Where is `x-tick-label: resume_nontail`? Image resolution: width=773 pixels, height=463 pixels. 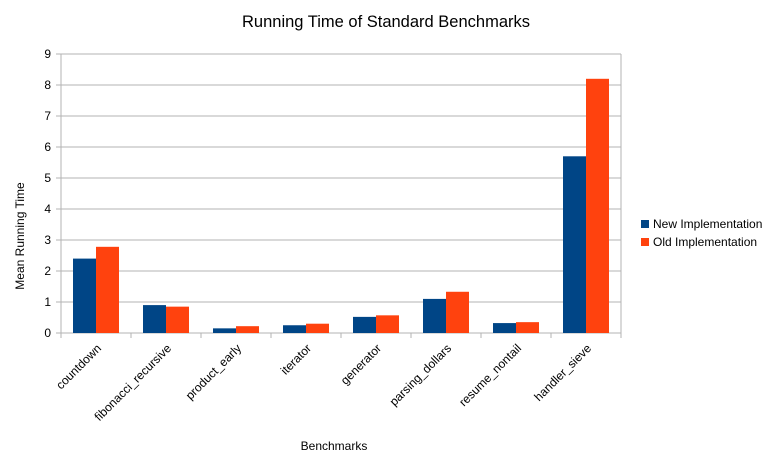 x-tick-label: resume_nontail is located at coordinates (490, 375).